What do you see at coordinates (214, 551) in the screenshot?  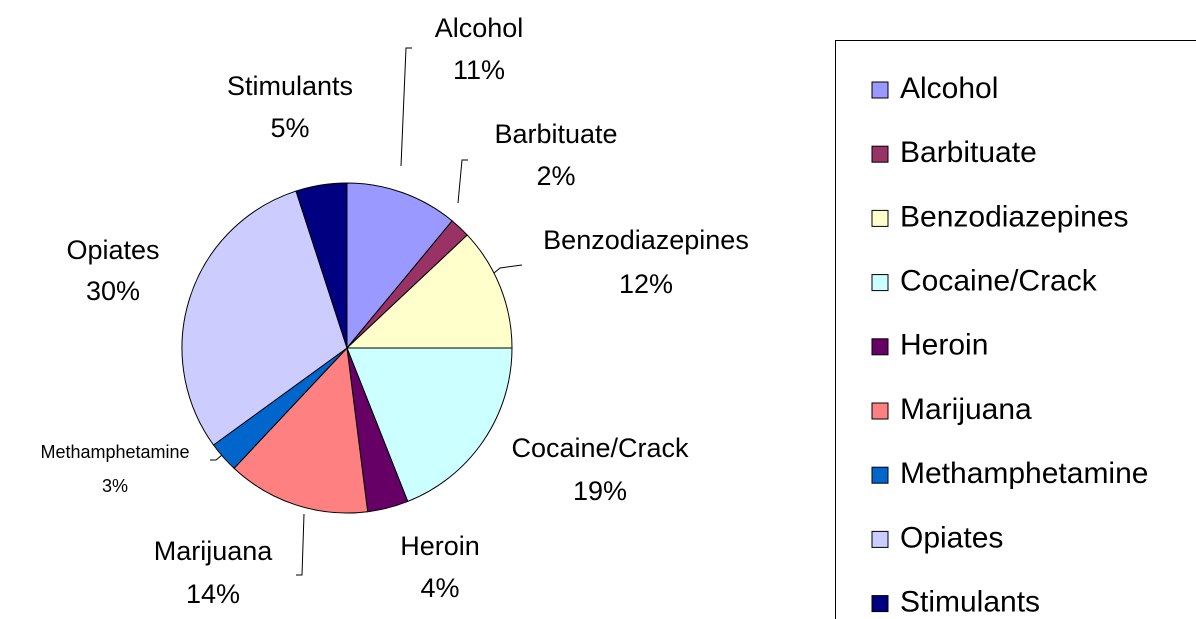 I see `slice-label: Marijuana` at bounding box center [214, 551].